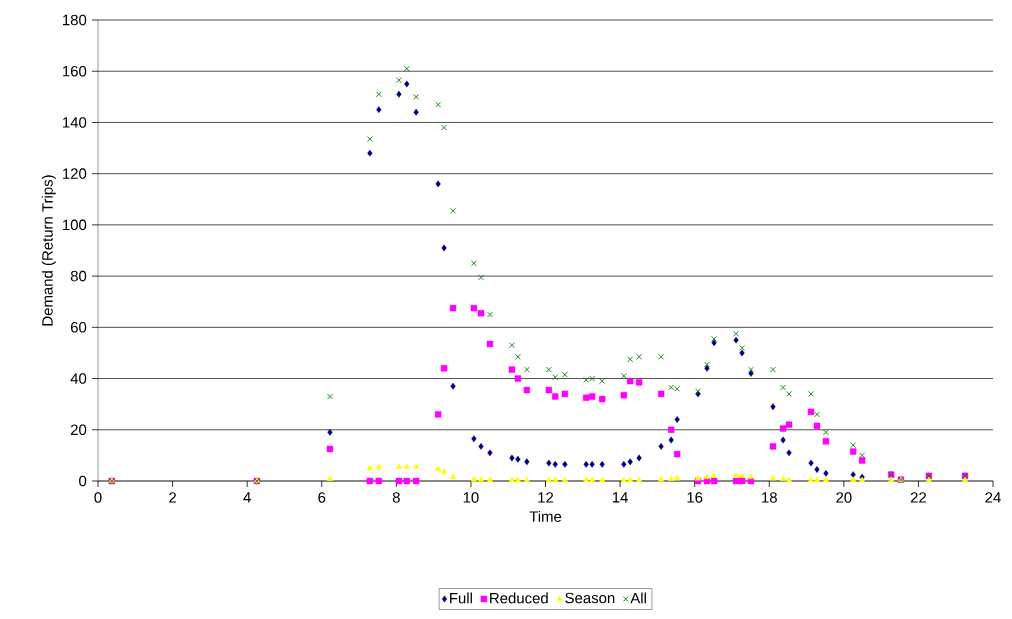 This screenshot has height=619, width=1012. Describe the element at coordinates (461, 598) in the screenshot. I see `legend-label: Full` at that location.